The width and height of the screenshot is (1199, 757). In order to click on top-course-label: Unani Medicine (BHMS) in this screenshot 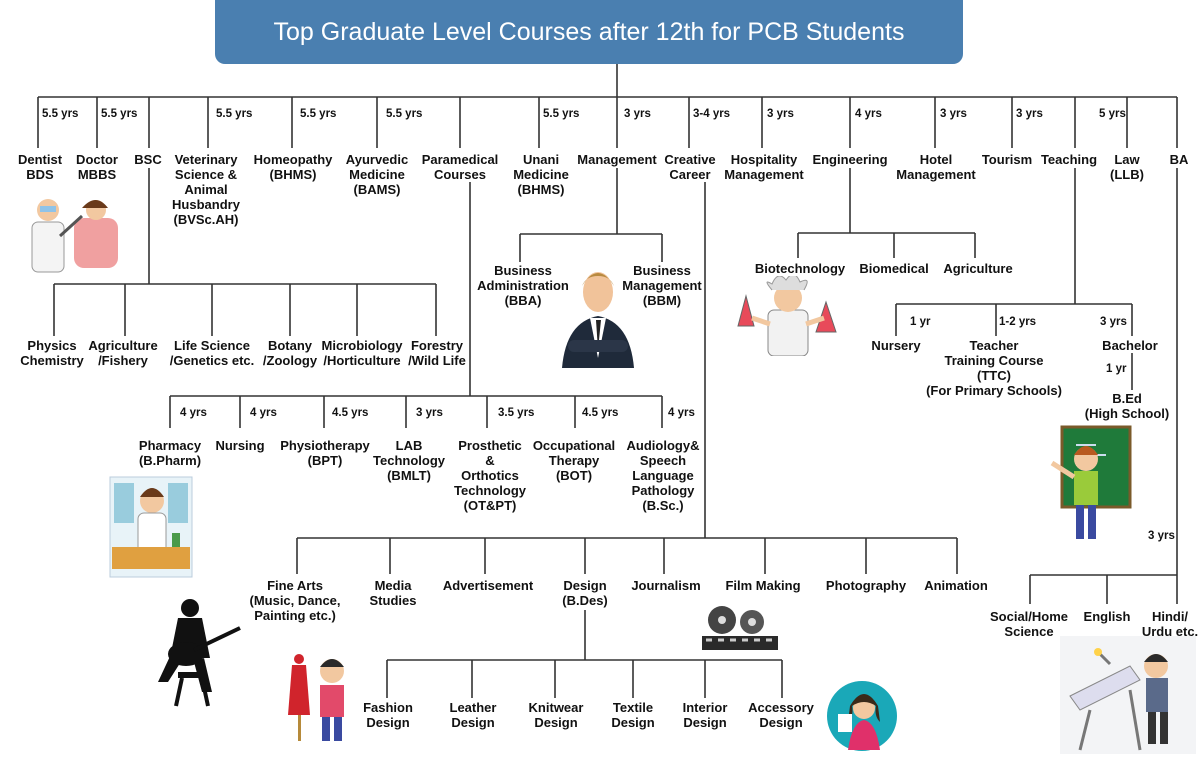, I will do `click(541, 174)`.